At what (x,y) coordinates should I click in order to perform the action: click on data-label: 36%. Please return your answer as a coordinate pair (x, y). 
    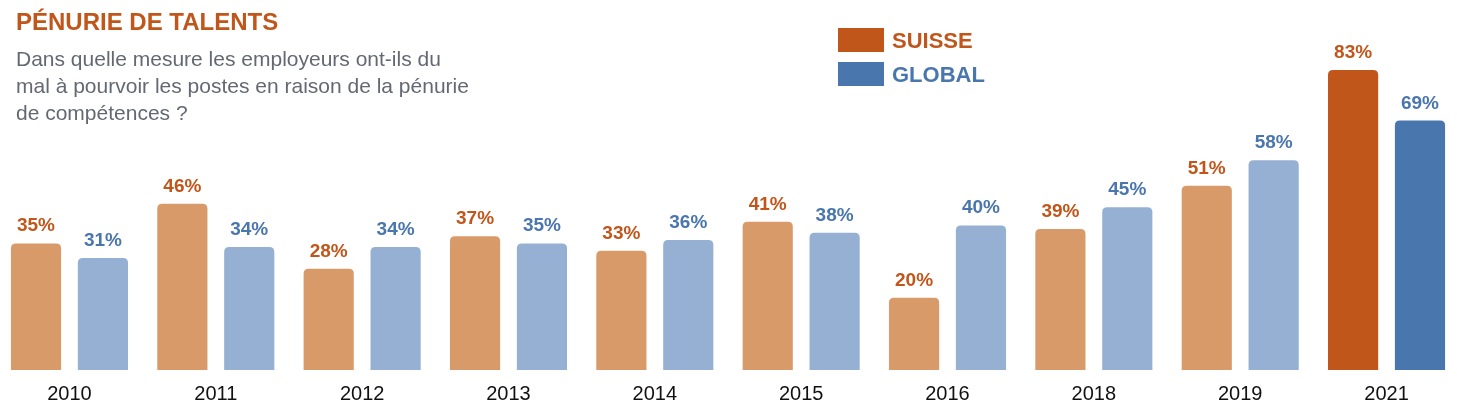
    Looking at the image, I should click on (688, 221).